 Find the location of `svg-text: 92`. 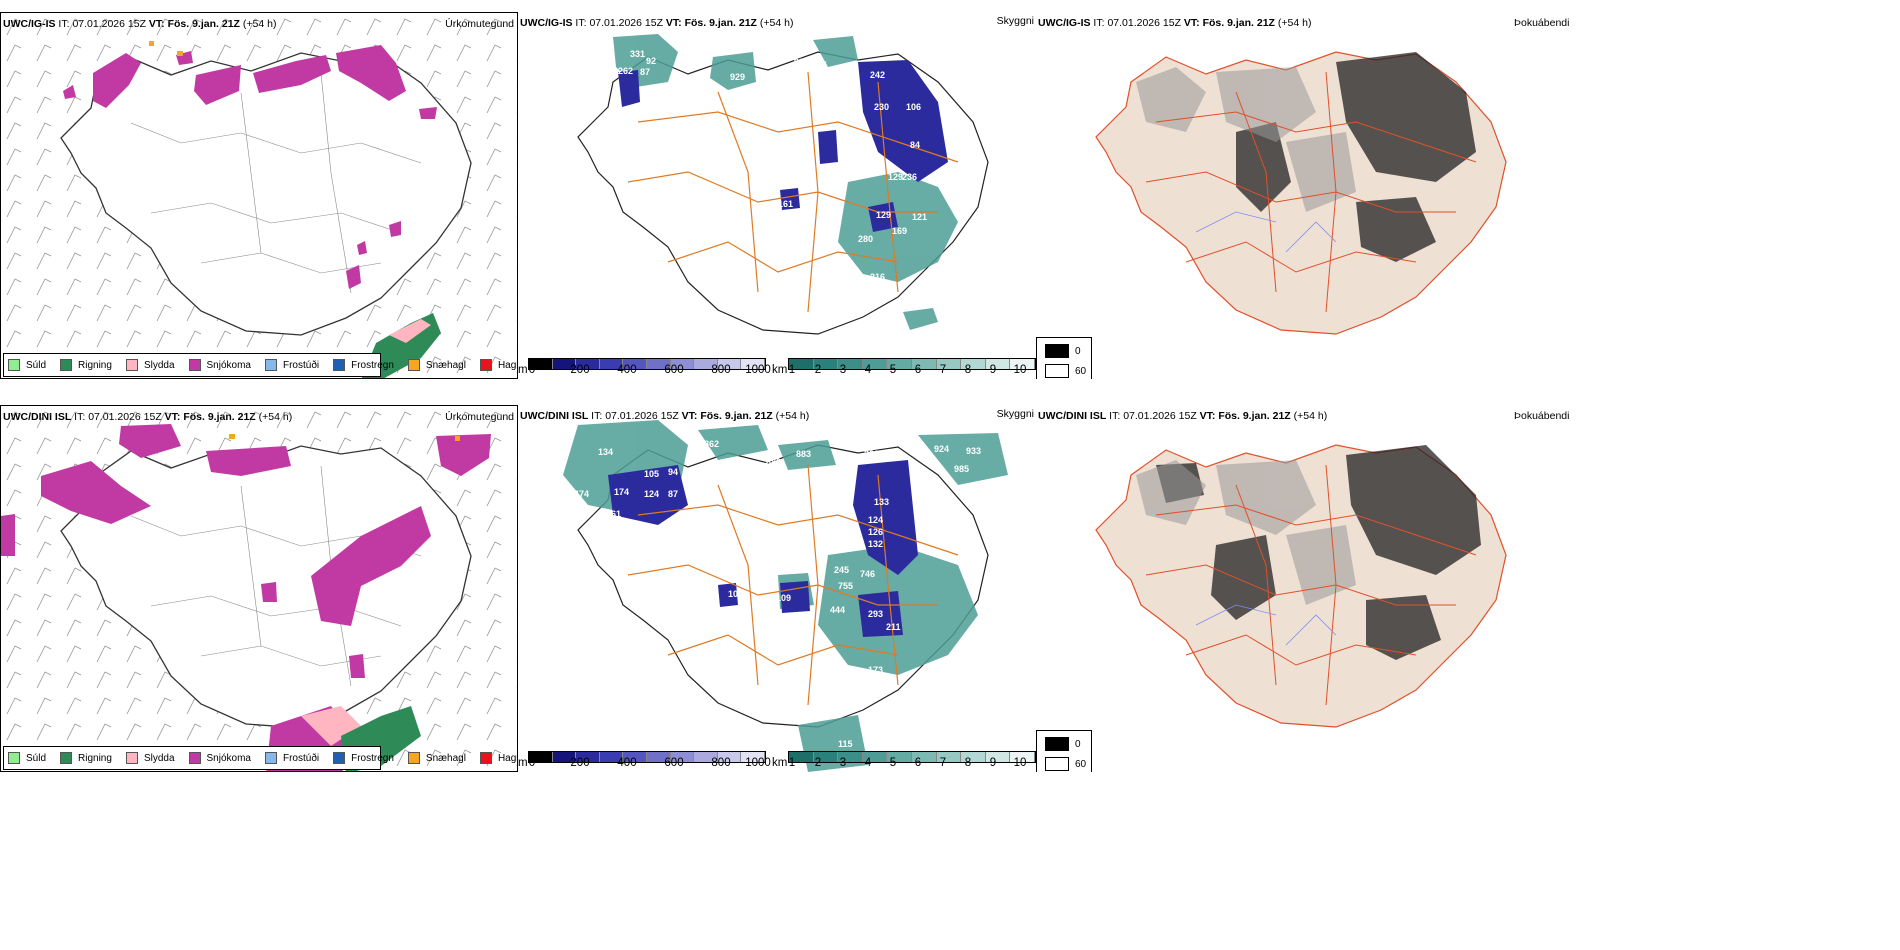

svg-text: 92 is located at coordinates (651, 61).